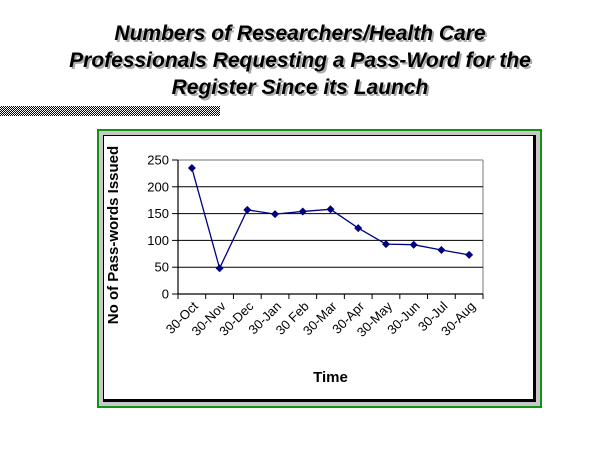 Image resolution: width=600 pixels, height=450 pixels. What do you see at coordinates (158, 213) in the screenshot?
I see `y-tick-label: 150` at bounding box center [158, 213].